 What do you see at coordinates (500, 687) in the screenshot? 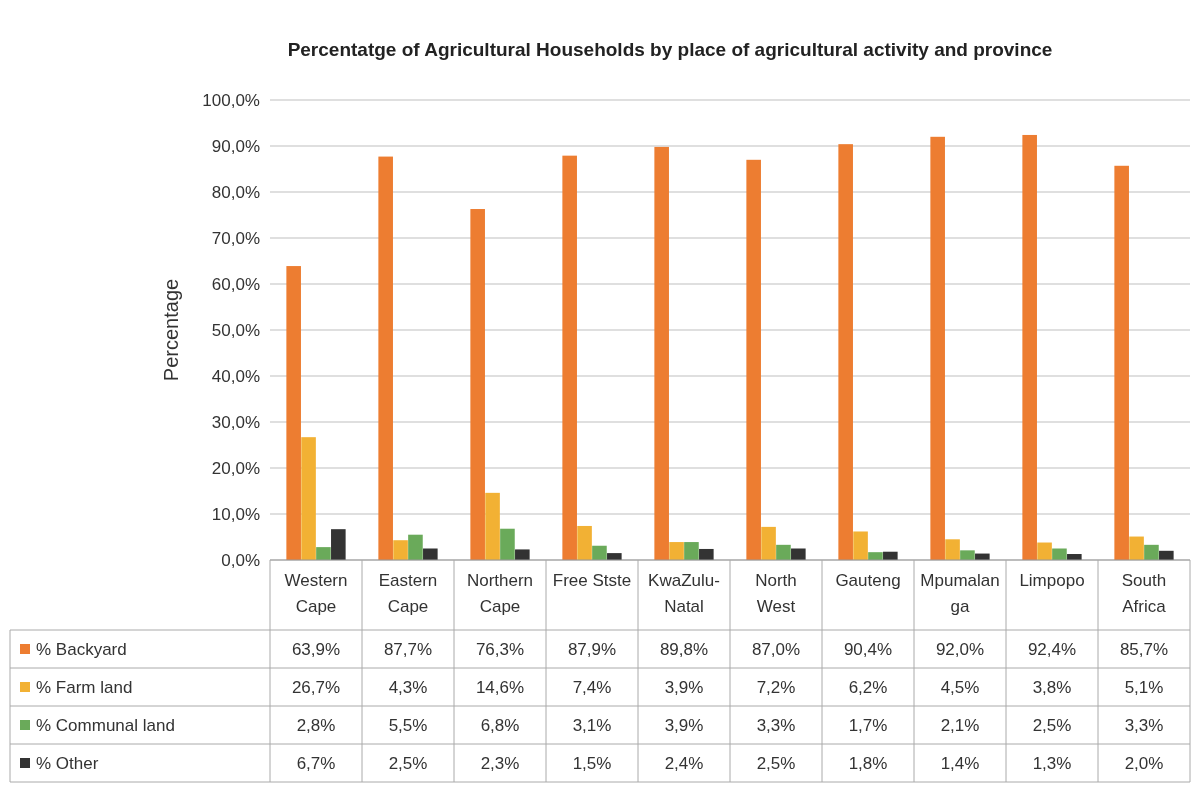
I see `data-label: 14,6%` at bounding box center [500, 687].